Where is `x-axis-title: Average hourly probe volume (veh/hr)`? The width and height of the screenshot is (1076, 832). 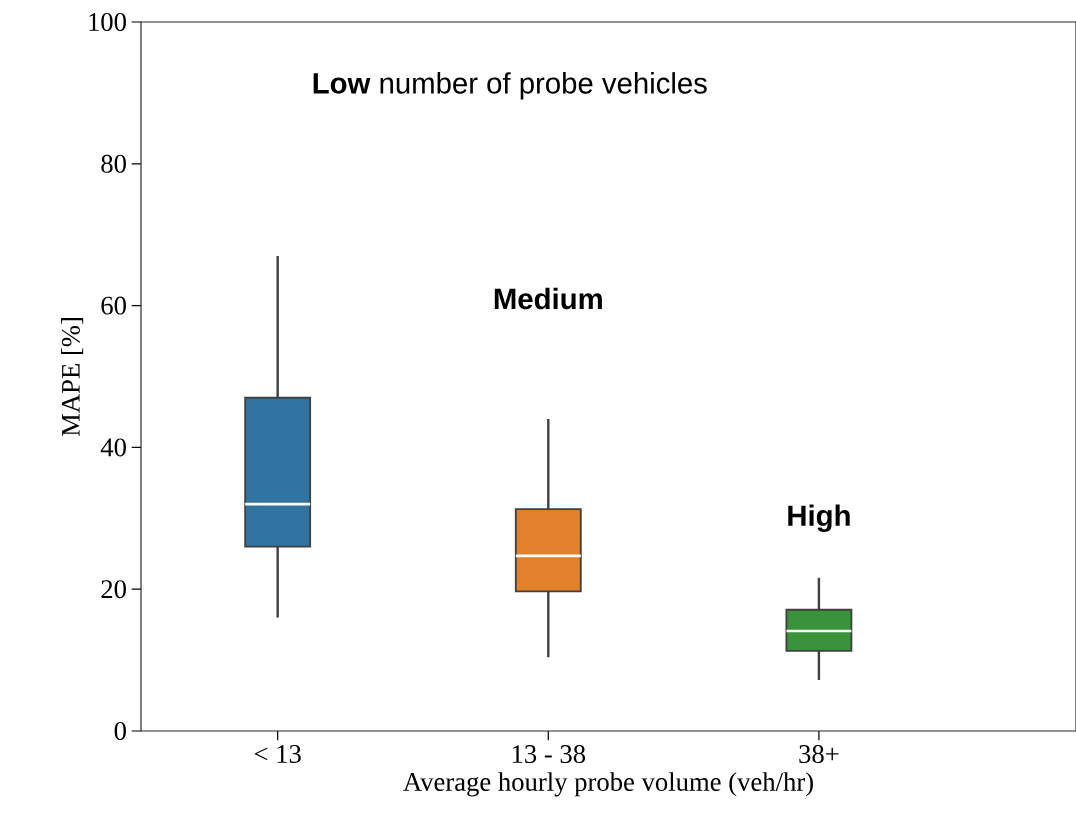 x-axis-title: Average hourly probe volume (veh/hr) is located at coordinates (608, 784).